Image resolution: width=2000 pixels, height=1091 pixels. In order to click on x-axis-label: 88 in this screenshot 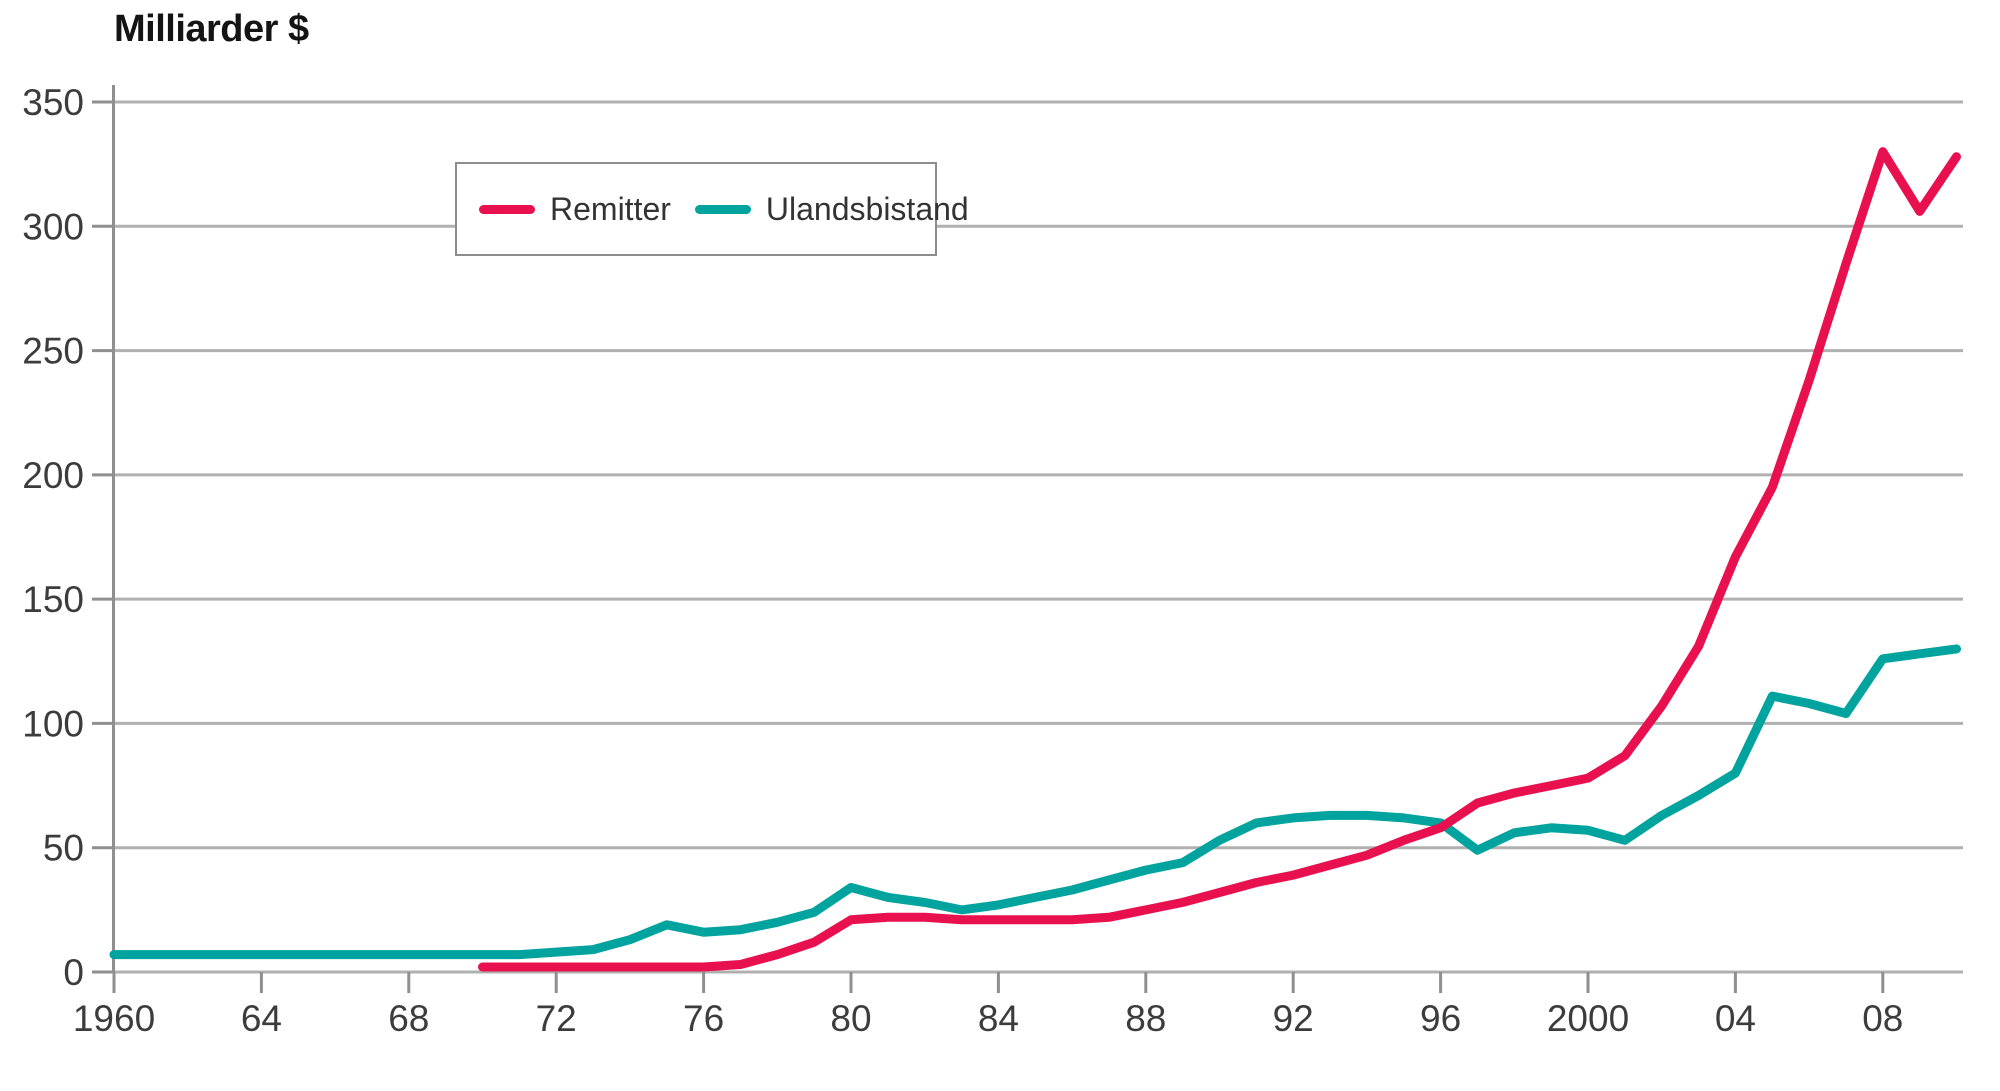, I will do `click(1145, 1018)`.